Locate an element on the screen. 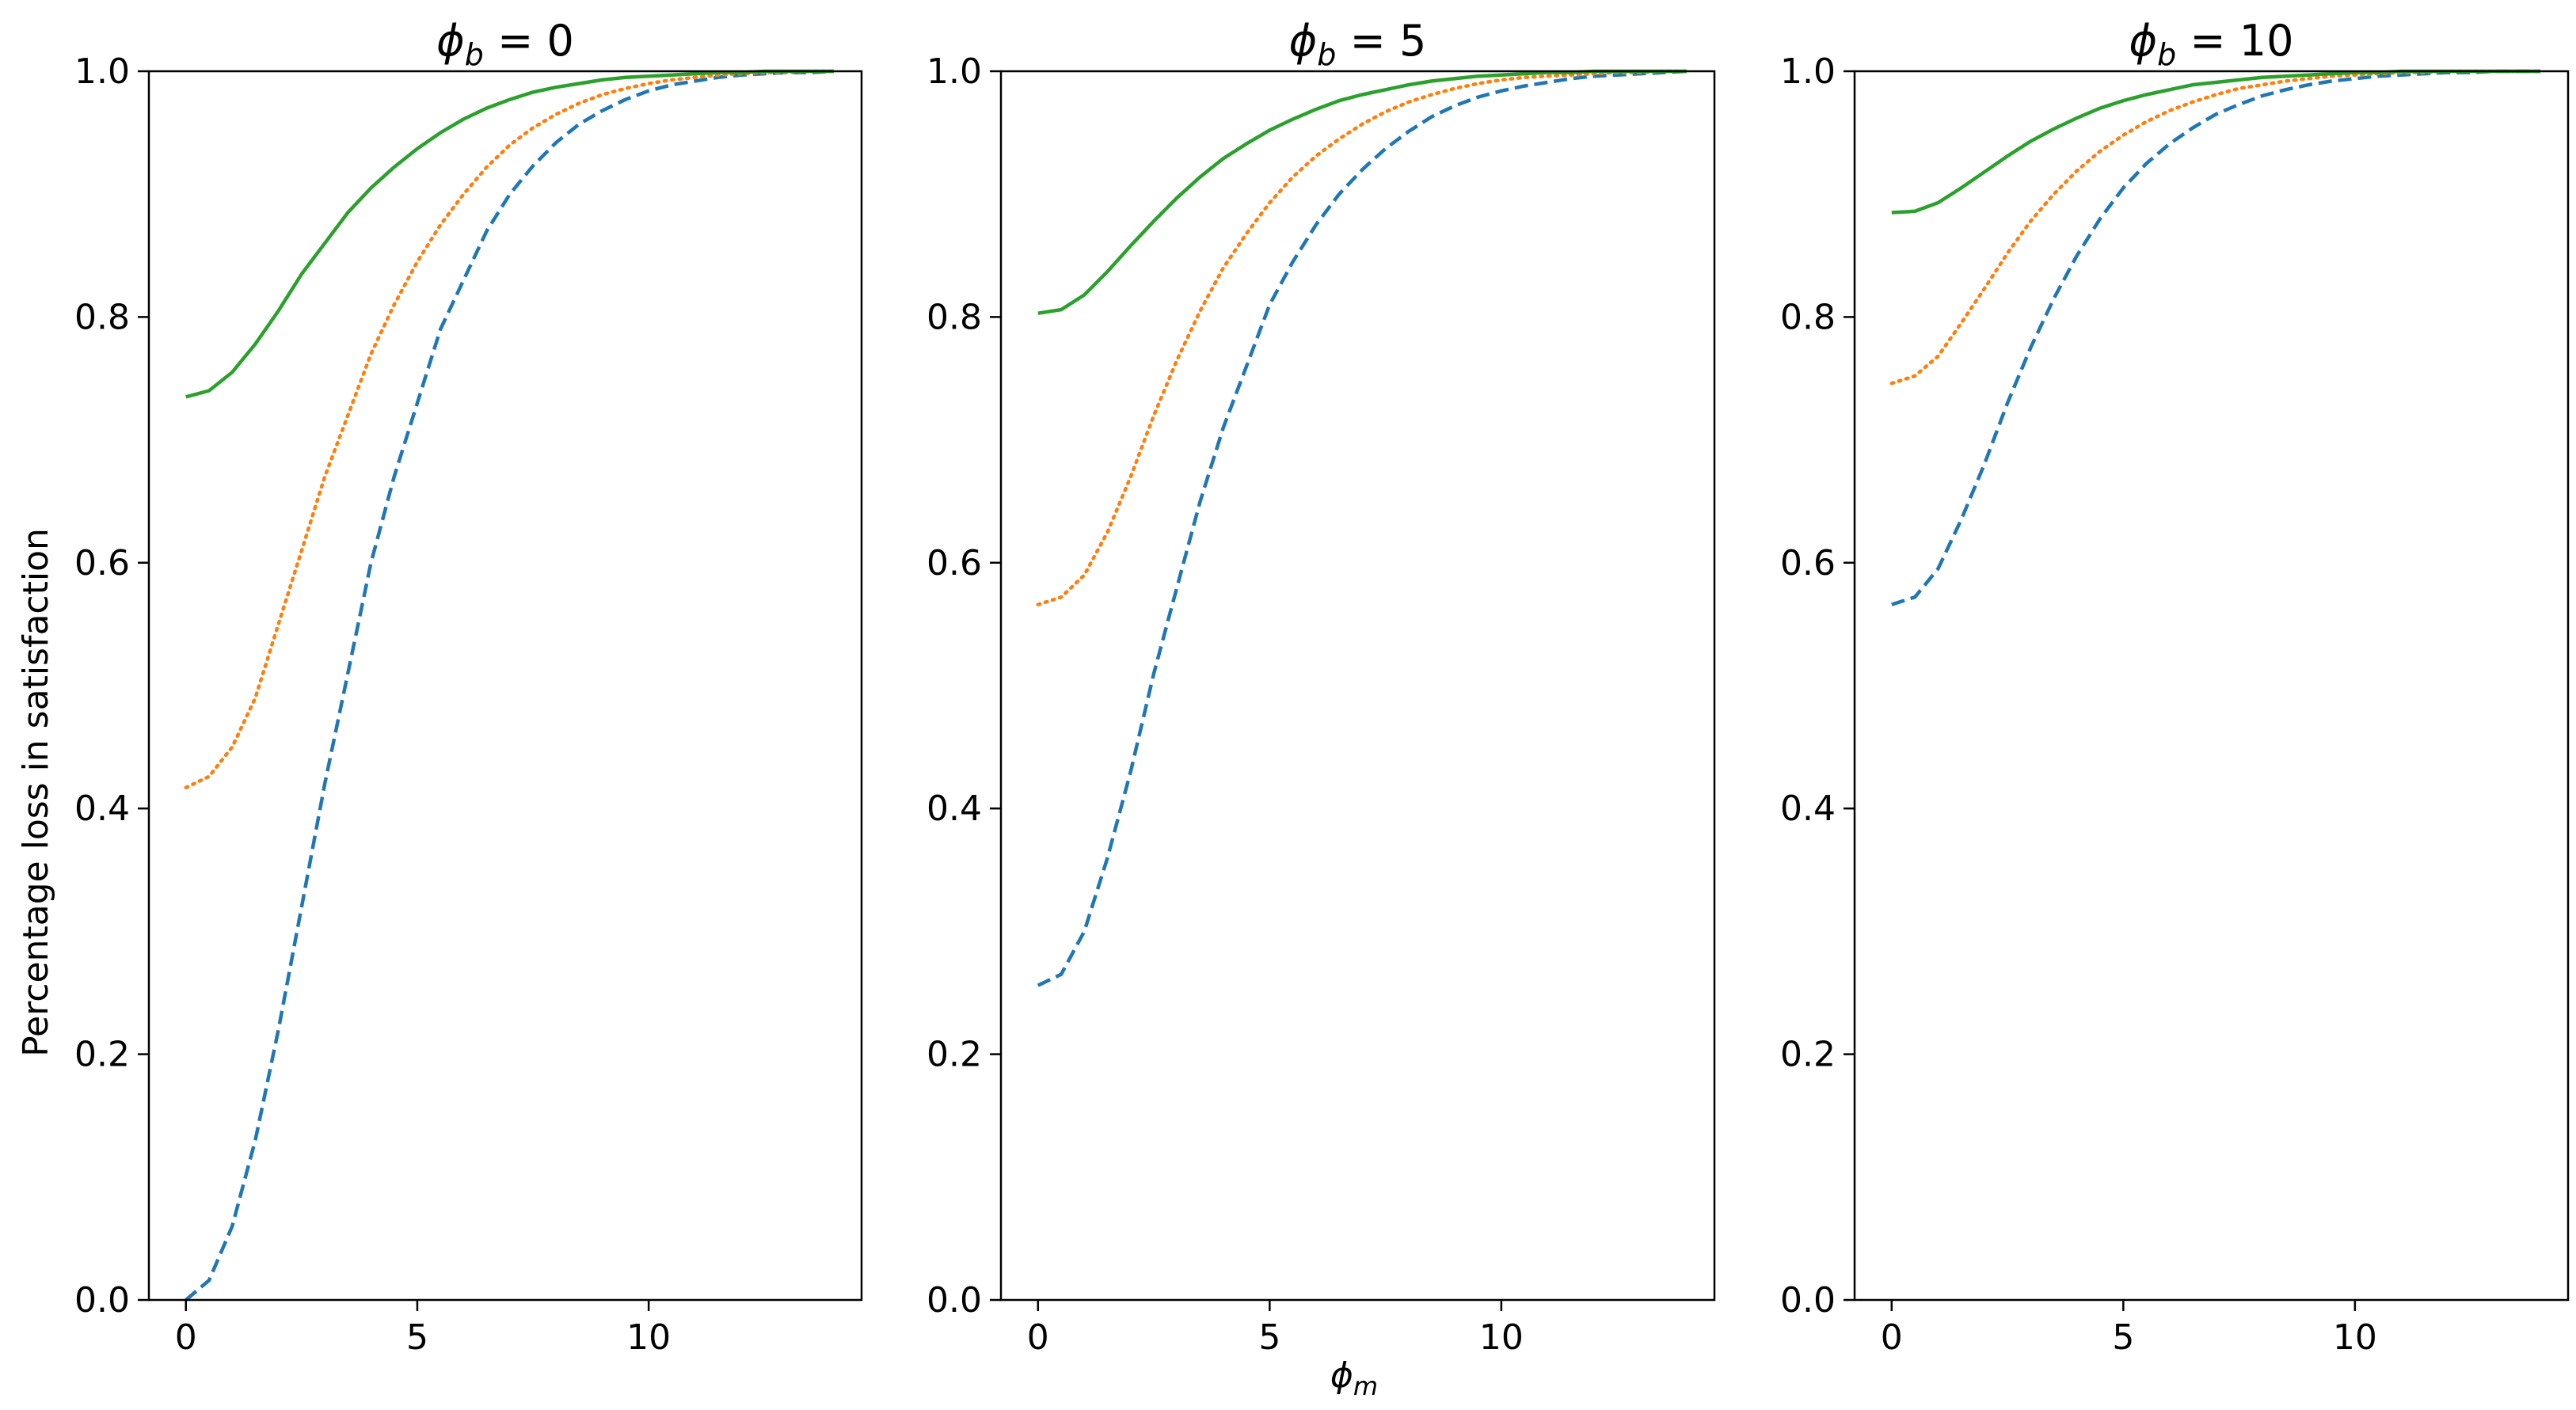 The height and width of the screenshot is (1410, 2576). subplot-title-1: ϕb = 5 is located at coordinates (1358, 44).